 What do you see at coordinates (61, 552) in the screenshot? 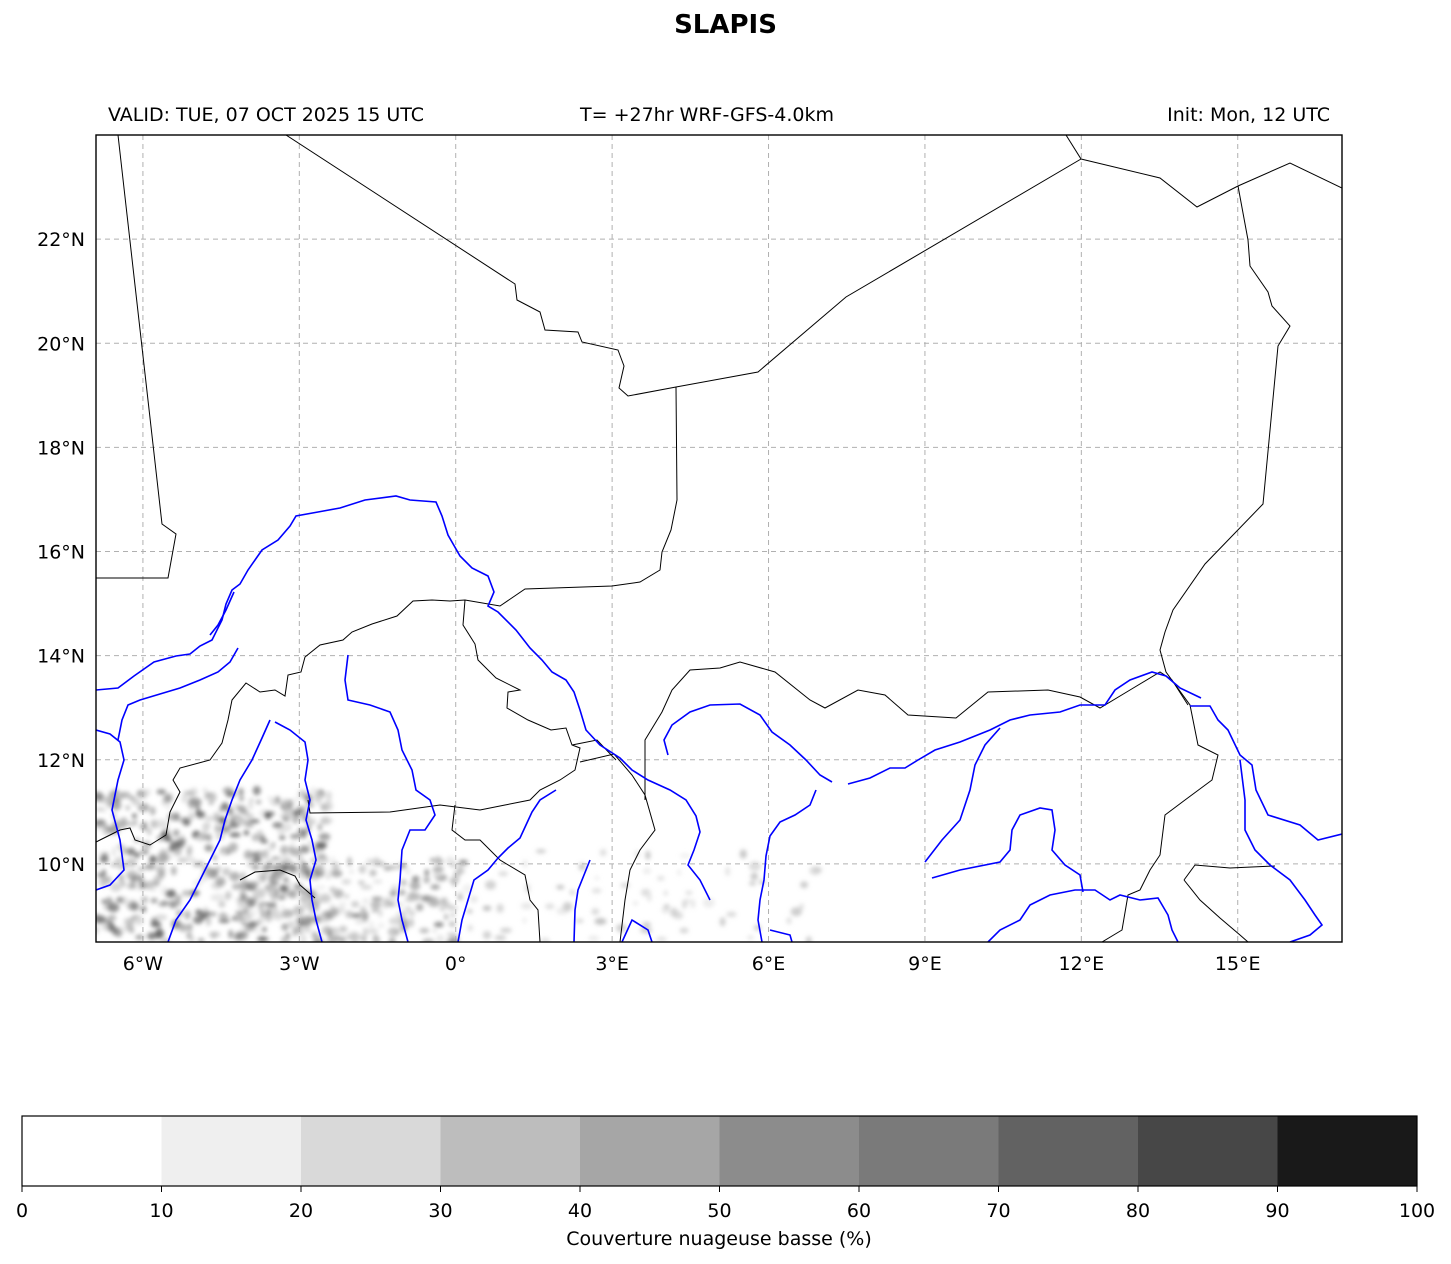
I see `latitude-ticks: 22°N 20°N 18°N 16°N 14°N 12°N 10°N` at bounding box center [61, 552].